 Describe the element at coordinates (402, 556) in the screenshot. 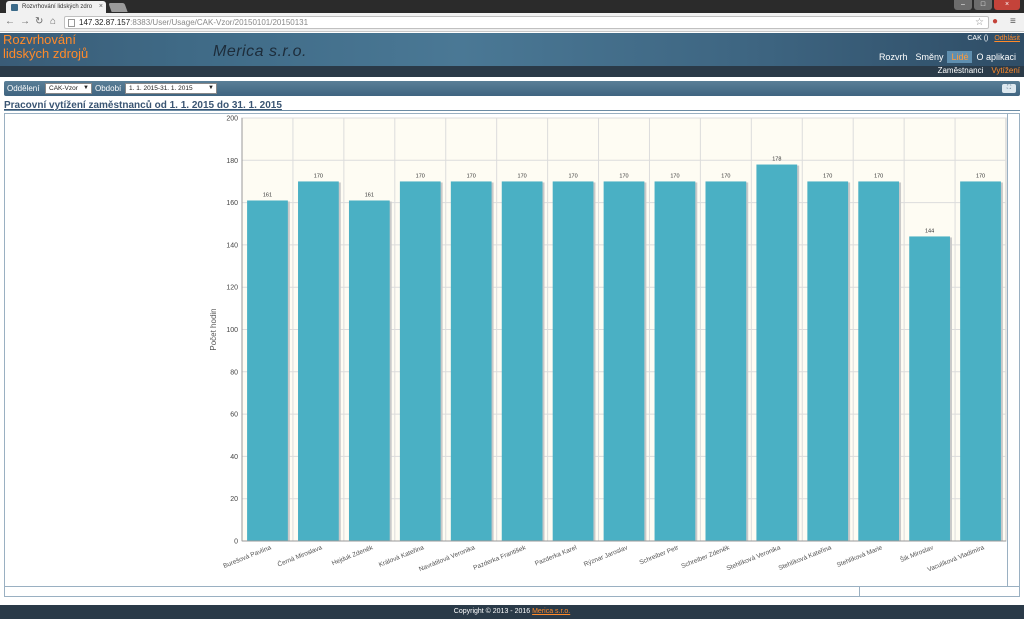

I see `x-tick-label: Králová Kateřina` at that location.